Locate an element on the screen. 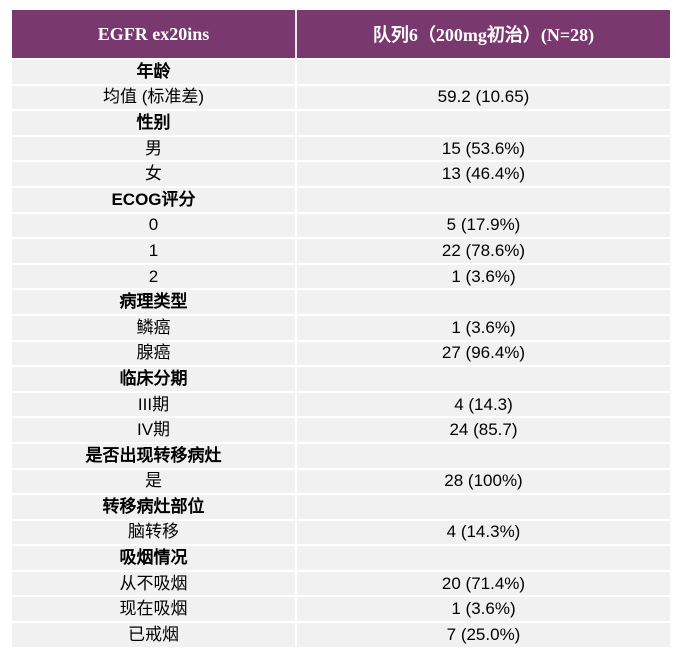  row-label: 1 is located at coordinates (154, 250).